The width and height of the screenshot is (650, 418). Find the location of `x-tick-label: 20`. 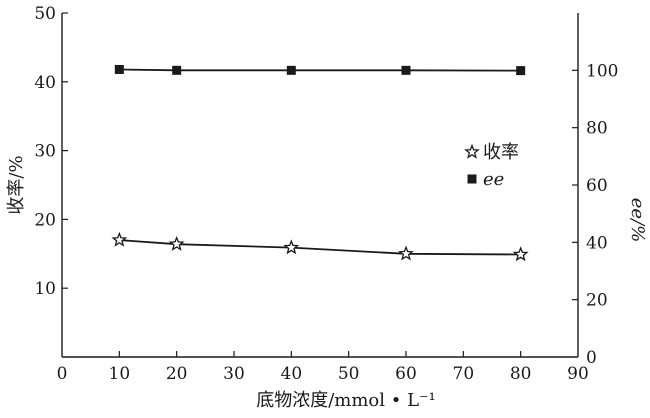

x-tick-label: 20 is located at coordinates (177, 374).